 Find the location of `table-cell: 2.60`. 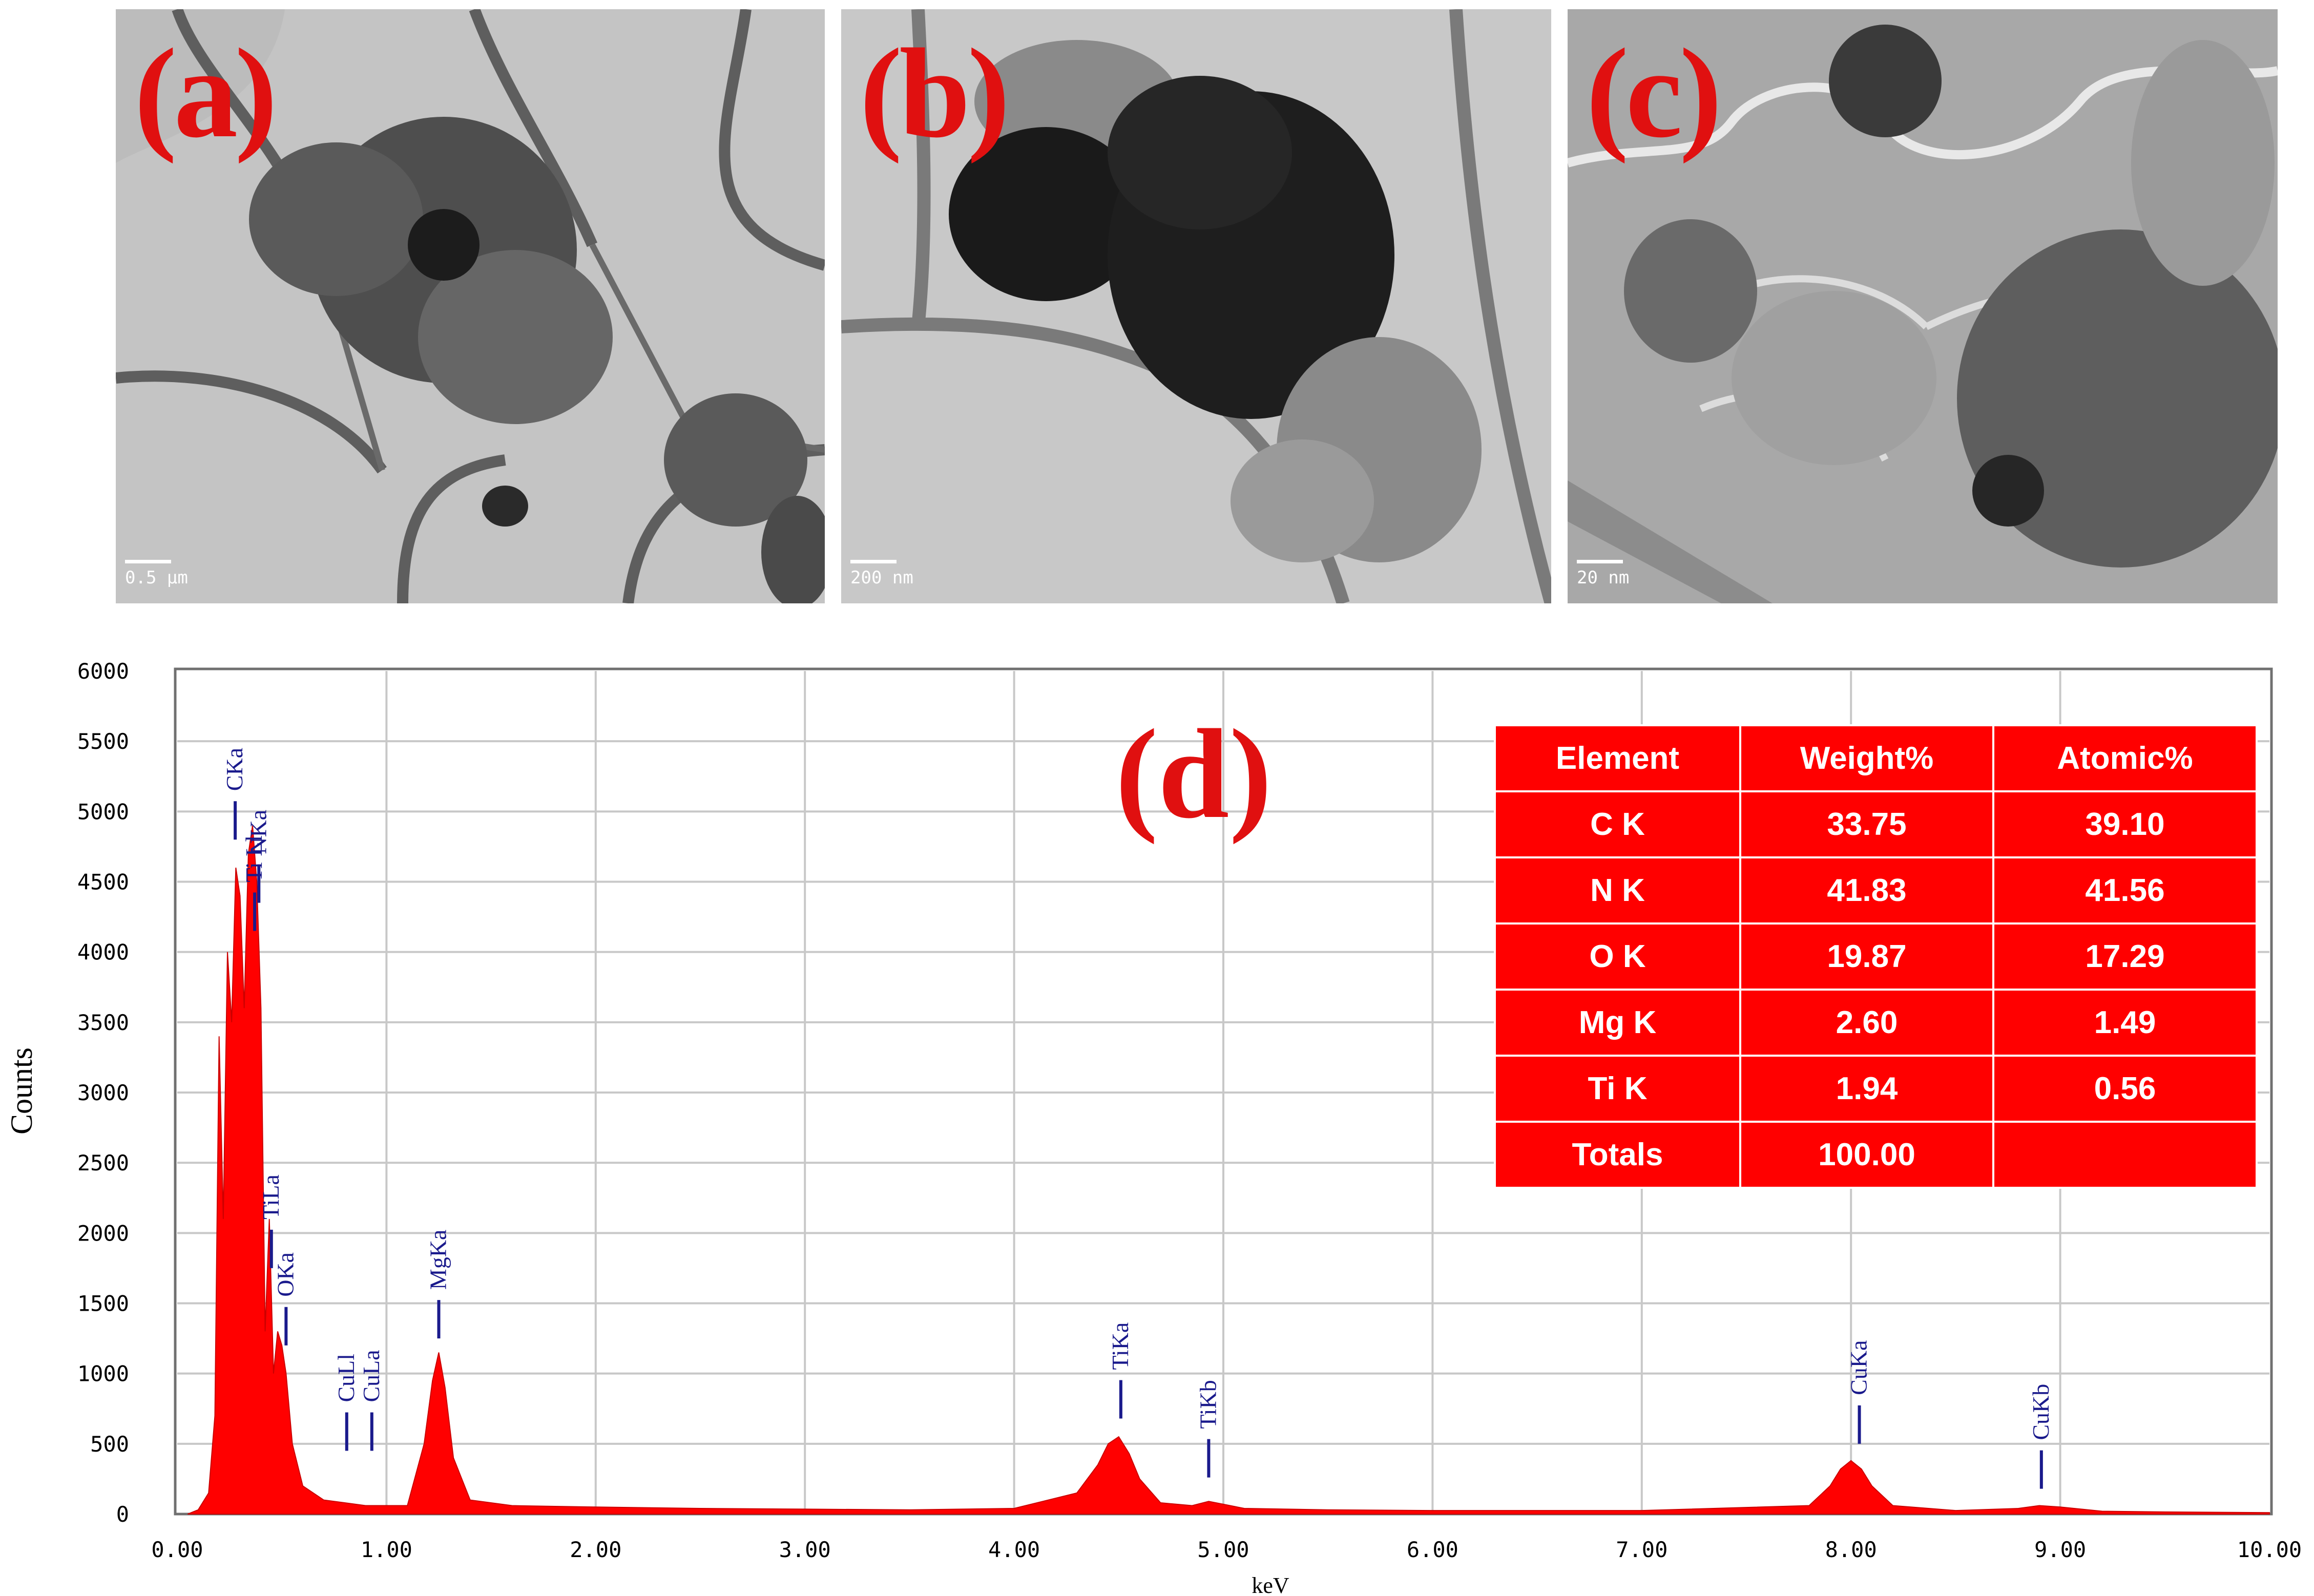

table-cell: 2.60 is located at coordinates (1866, 1023).